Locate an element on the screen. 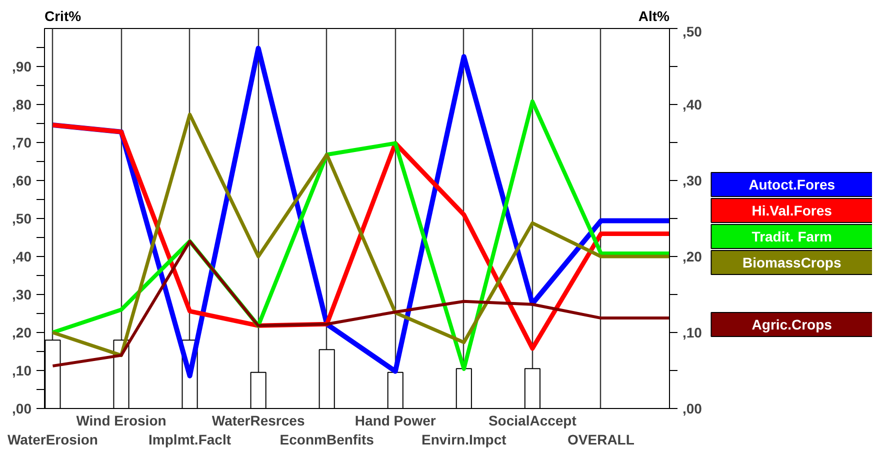 Image resolution: width=884 pixels, height=450 pixels. y-tick-label: ,50 is located at coordinates (22, 218).